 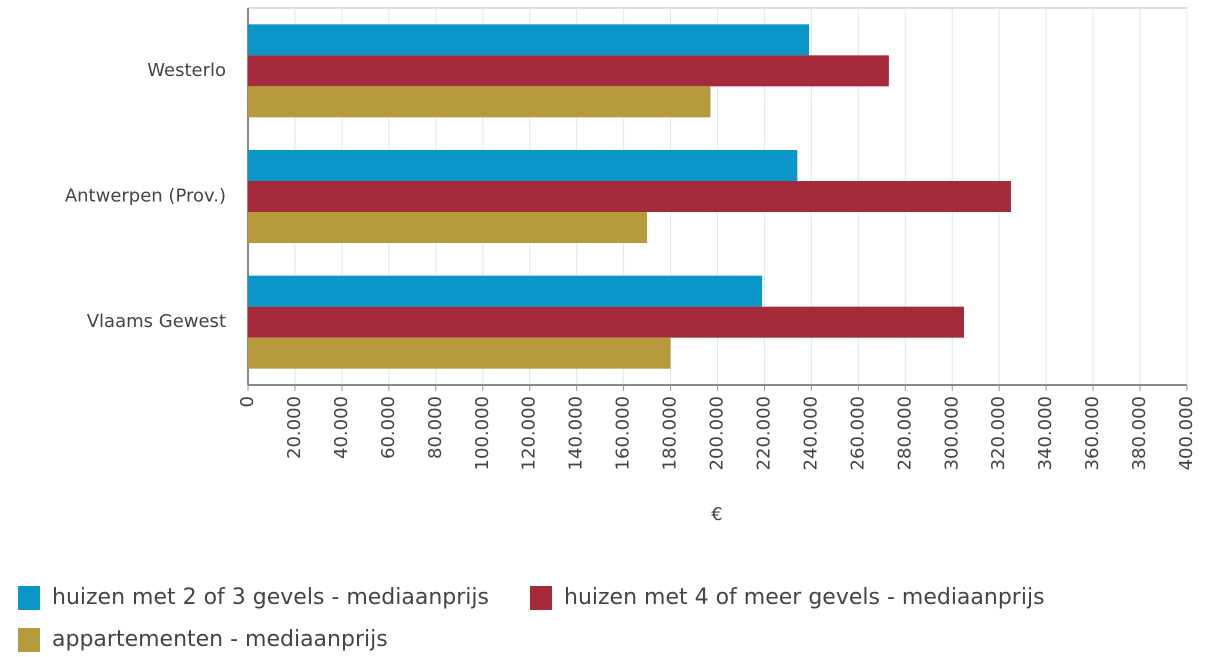 I want to click on x-tick-label: 20.000, so click(x=294, y=427).